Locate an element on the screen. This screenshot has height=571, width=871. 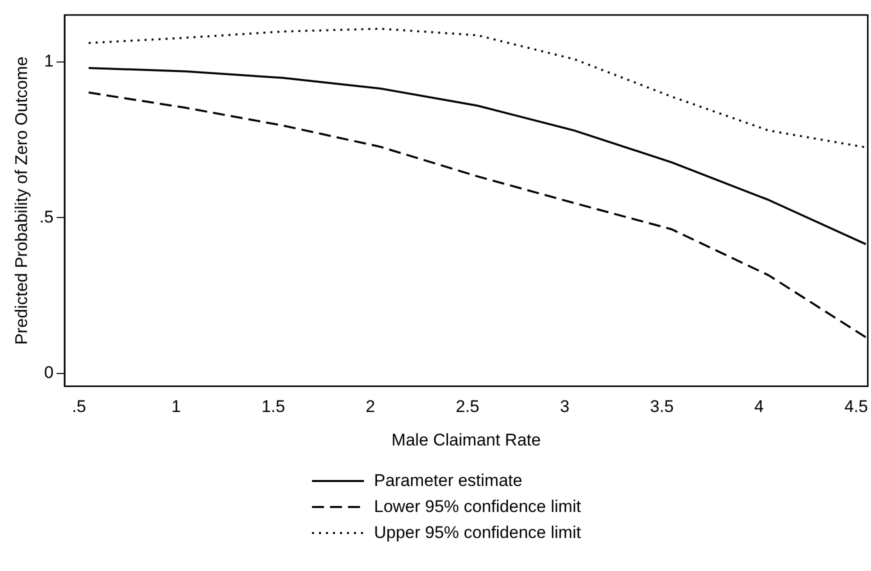
x-tick-label: 4 is located at coordinates (759, 406).